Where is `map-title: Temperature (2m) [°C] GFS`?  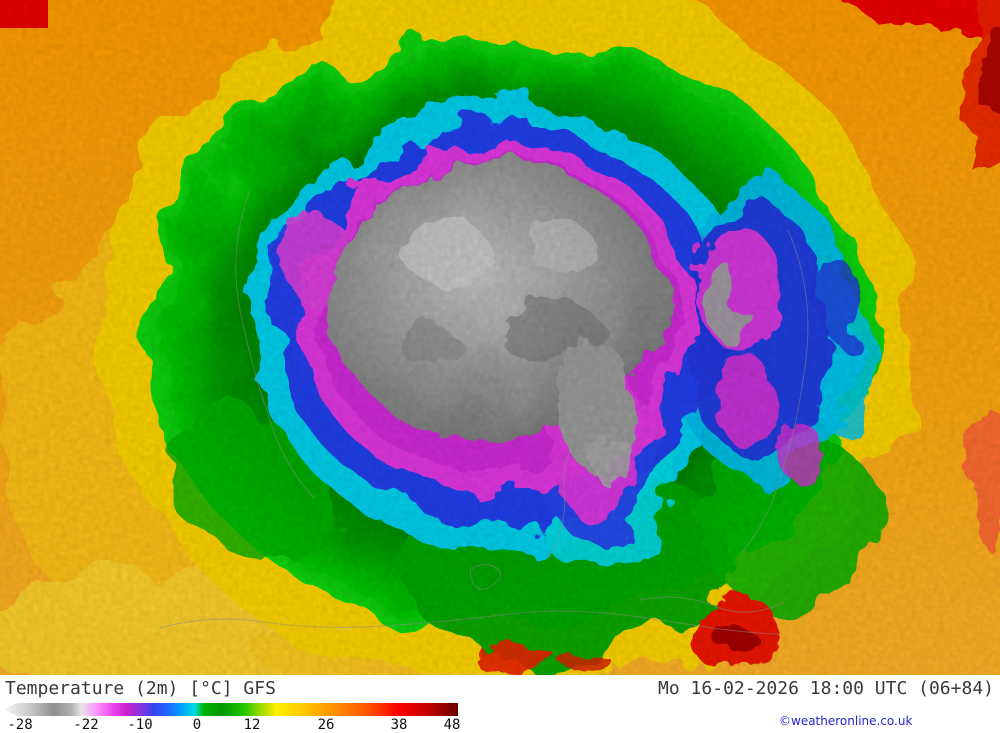 map-title: Temperature (2m) [°C] GFS is located at coordinates (140, 688).